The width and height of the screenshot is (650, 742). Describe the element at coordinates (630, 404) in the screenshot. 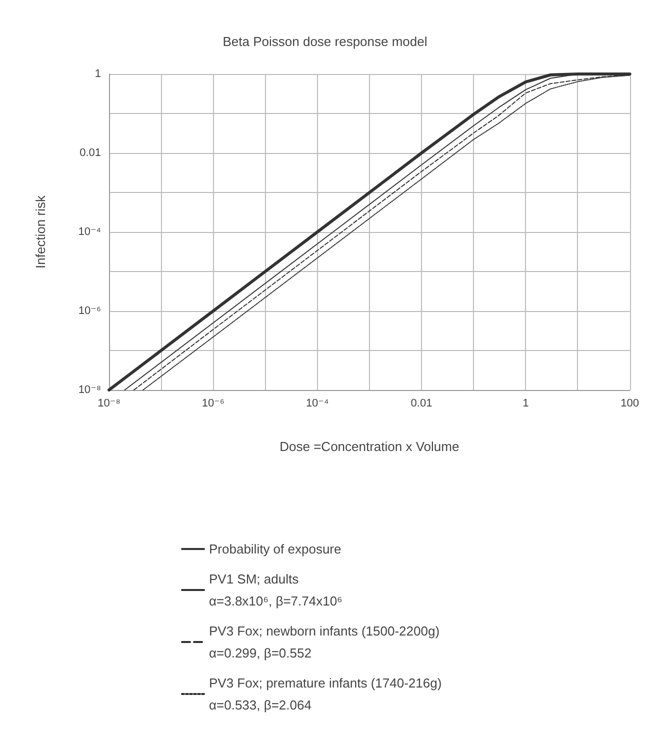

I see `x-tick-label: 100` at that location.